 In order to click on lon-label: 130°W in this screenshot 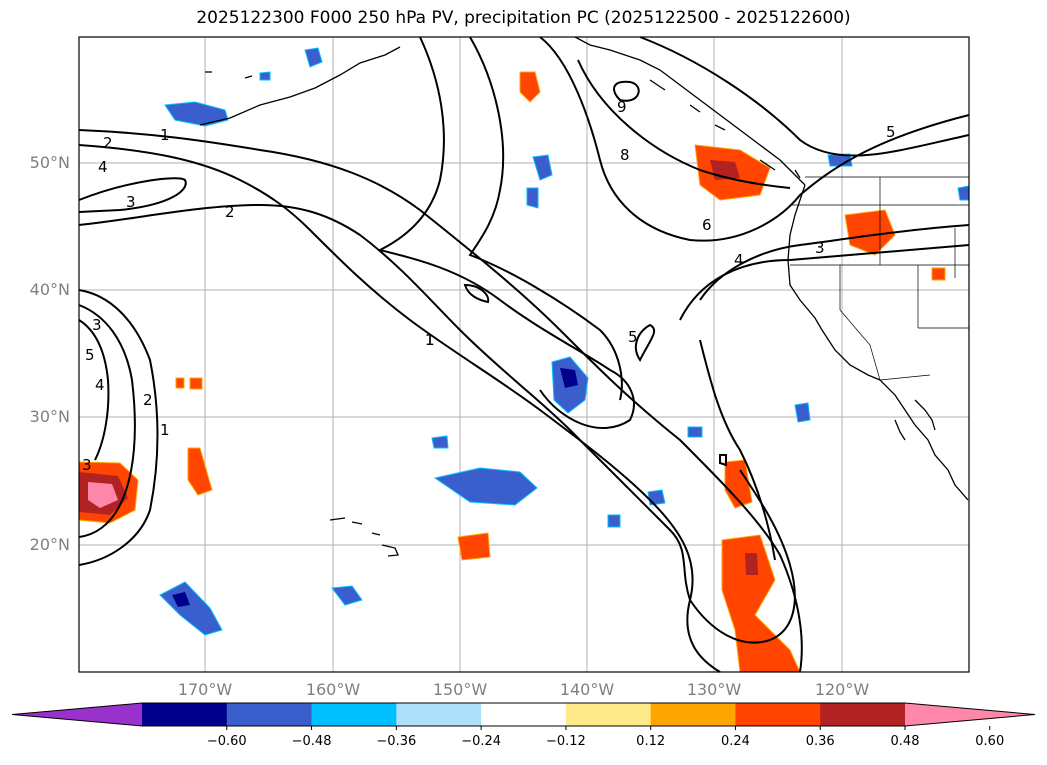, I will do `click(714, 689)`.